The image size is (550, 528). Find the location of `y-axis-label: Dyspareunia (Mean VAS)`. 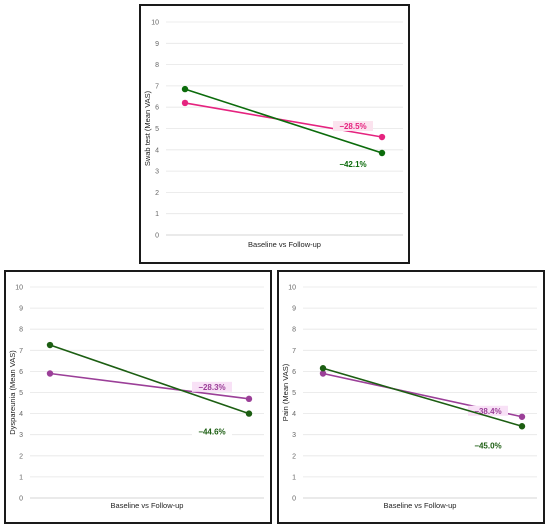

y-axis-label: Dyspareunia (Mean VAS) is located at coordinates (12, 392).